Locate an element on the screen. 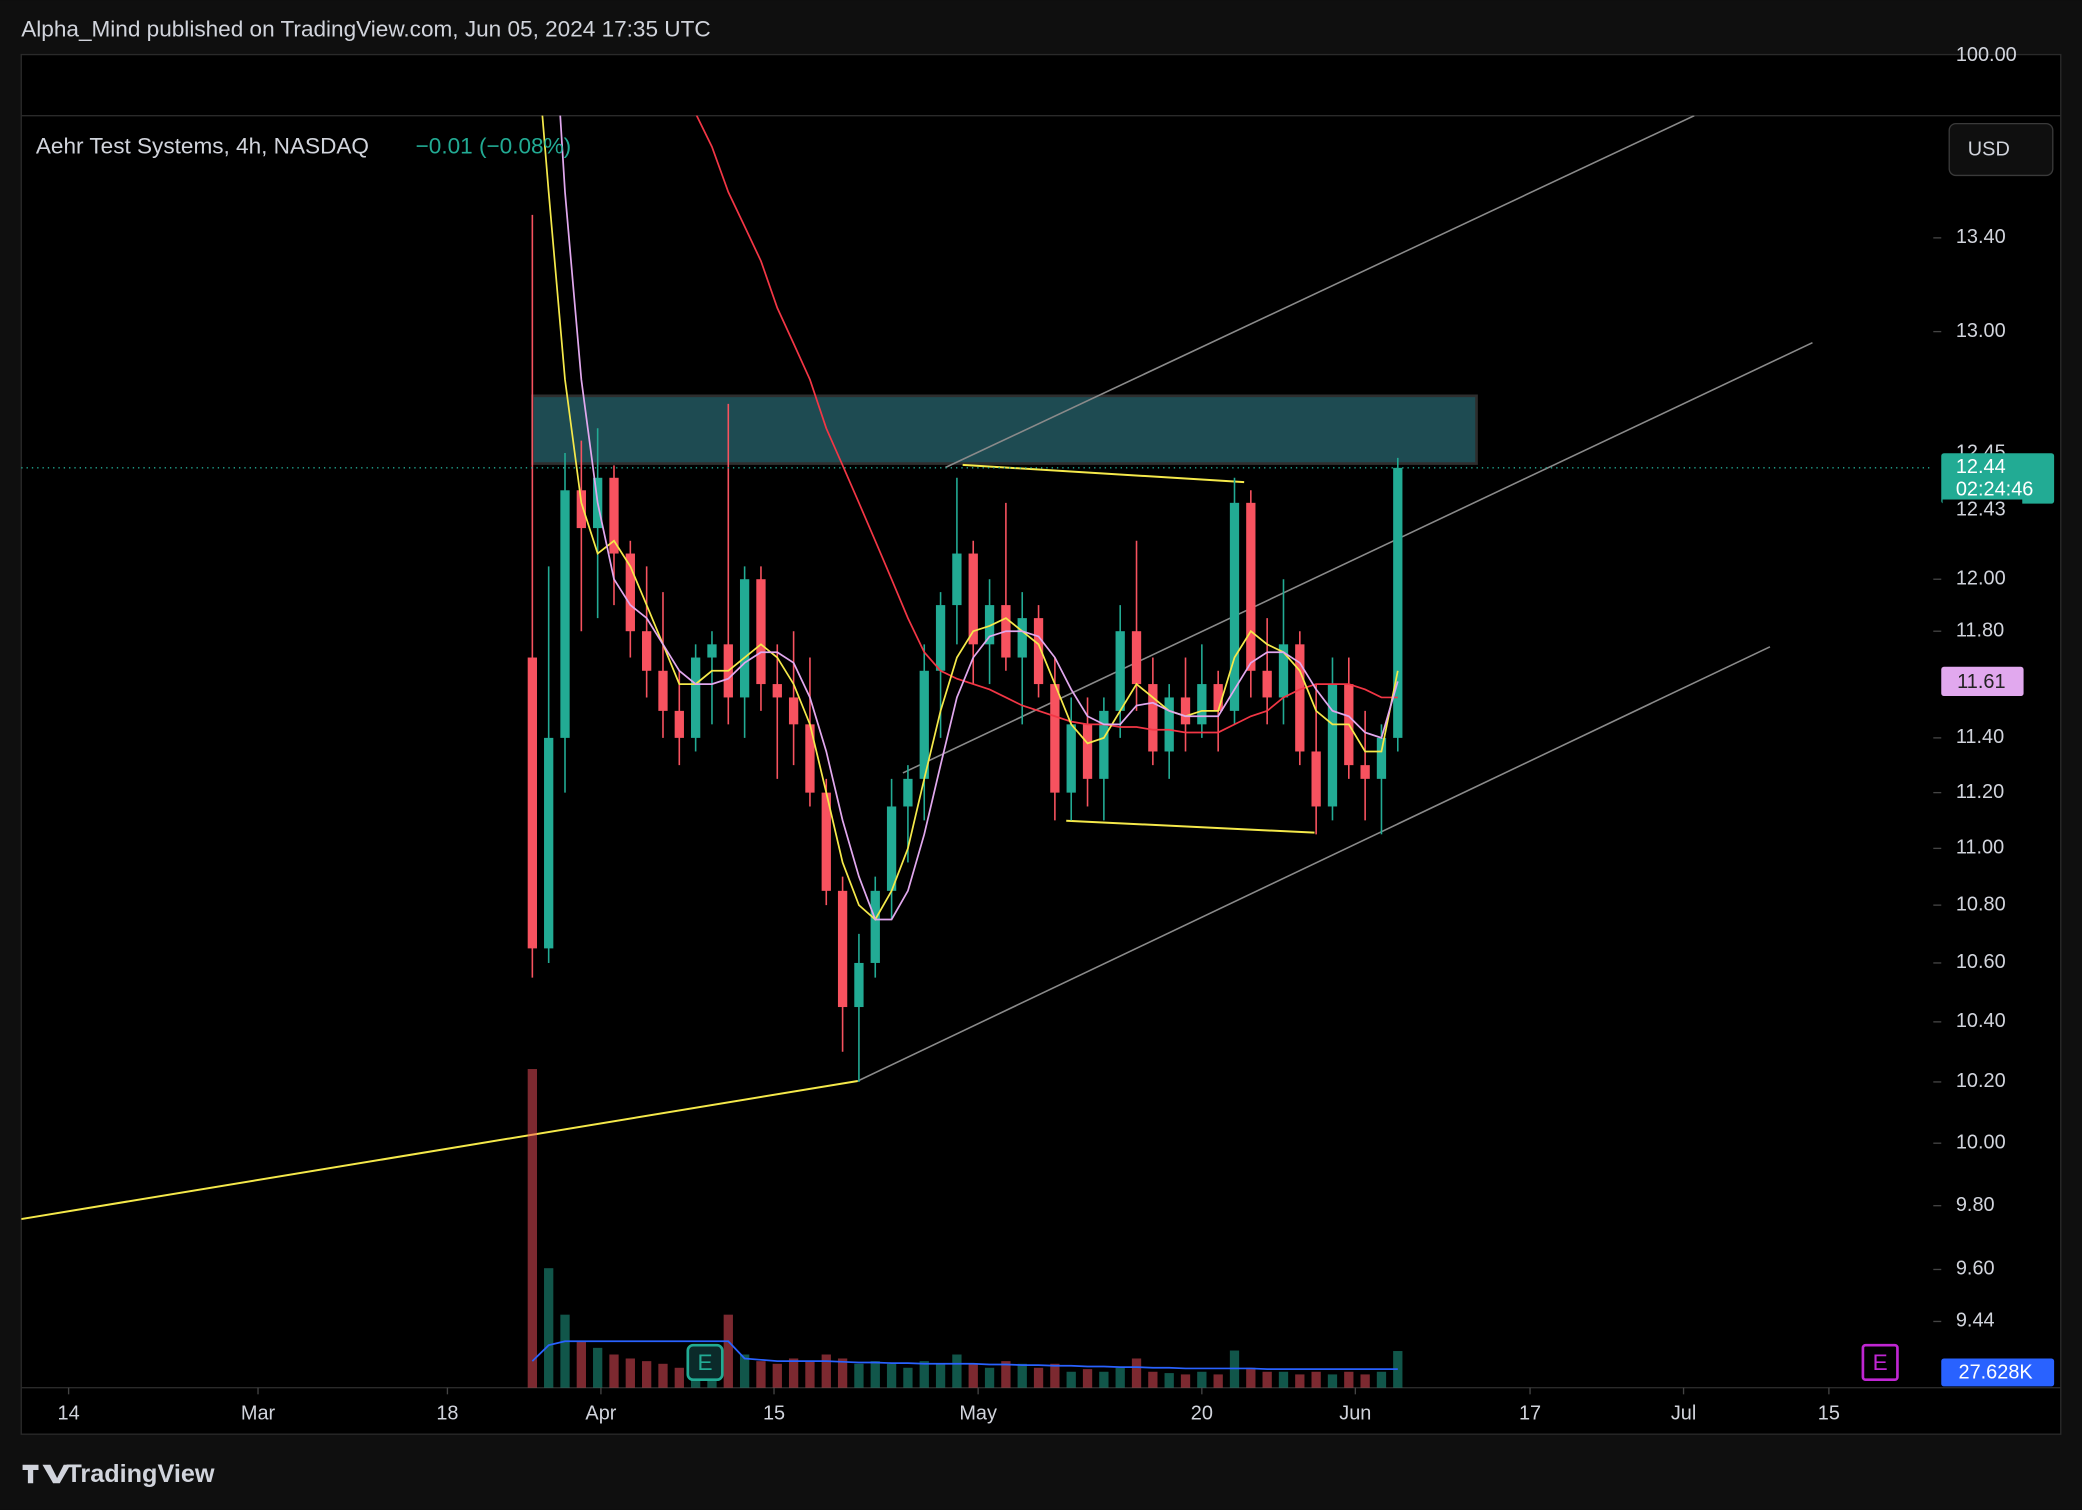 This screenshot has width=2082, height=1510. y-tick-label: 11.00 is located at coordinates (1980, 848).